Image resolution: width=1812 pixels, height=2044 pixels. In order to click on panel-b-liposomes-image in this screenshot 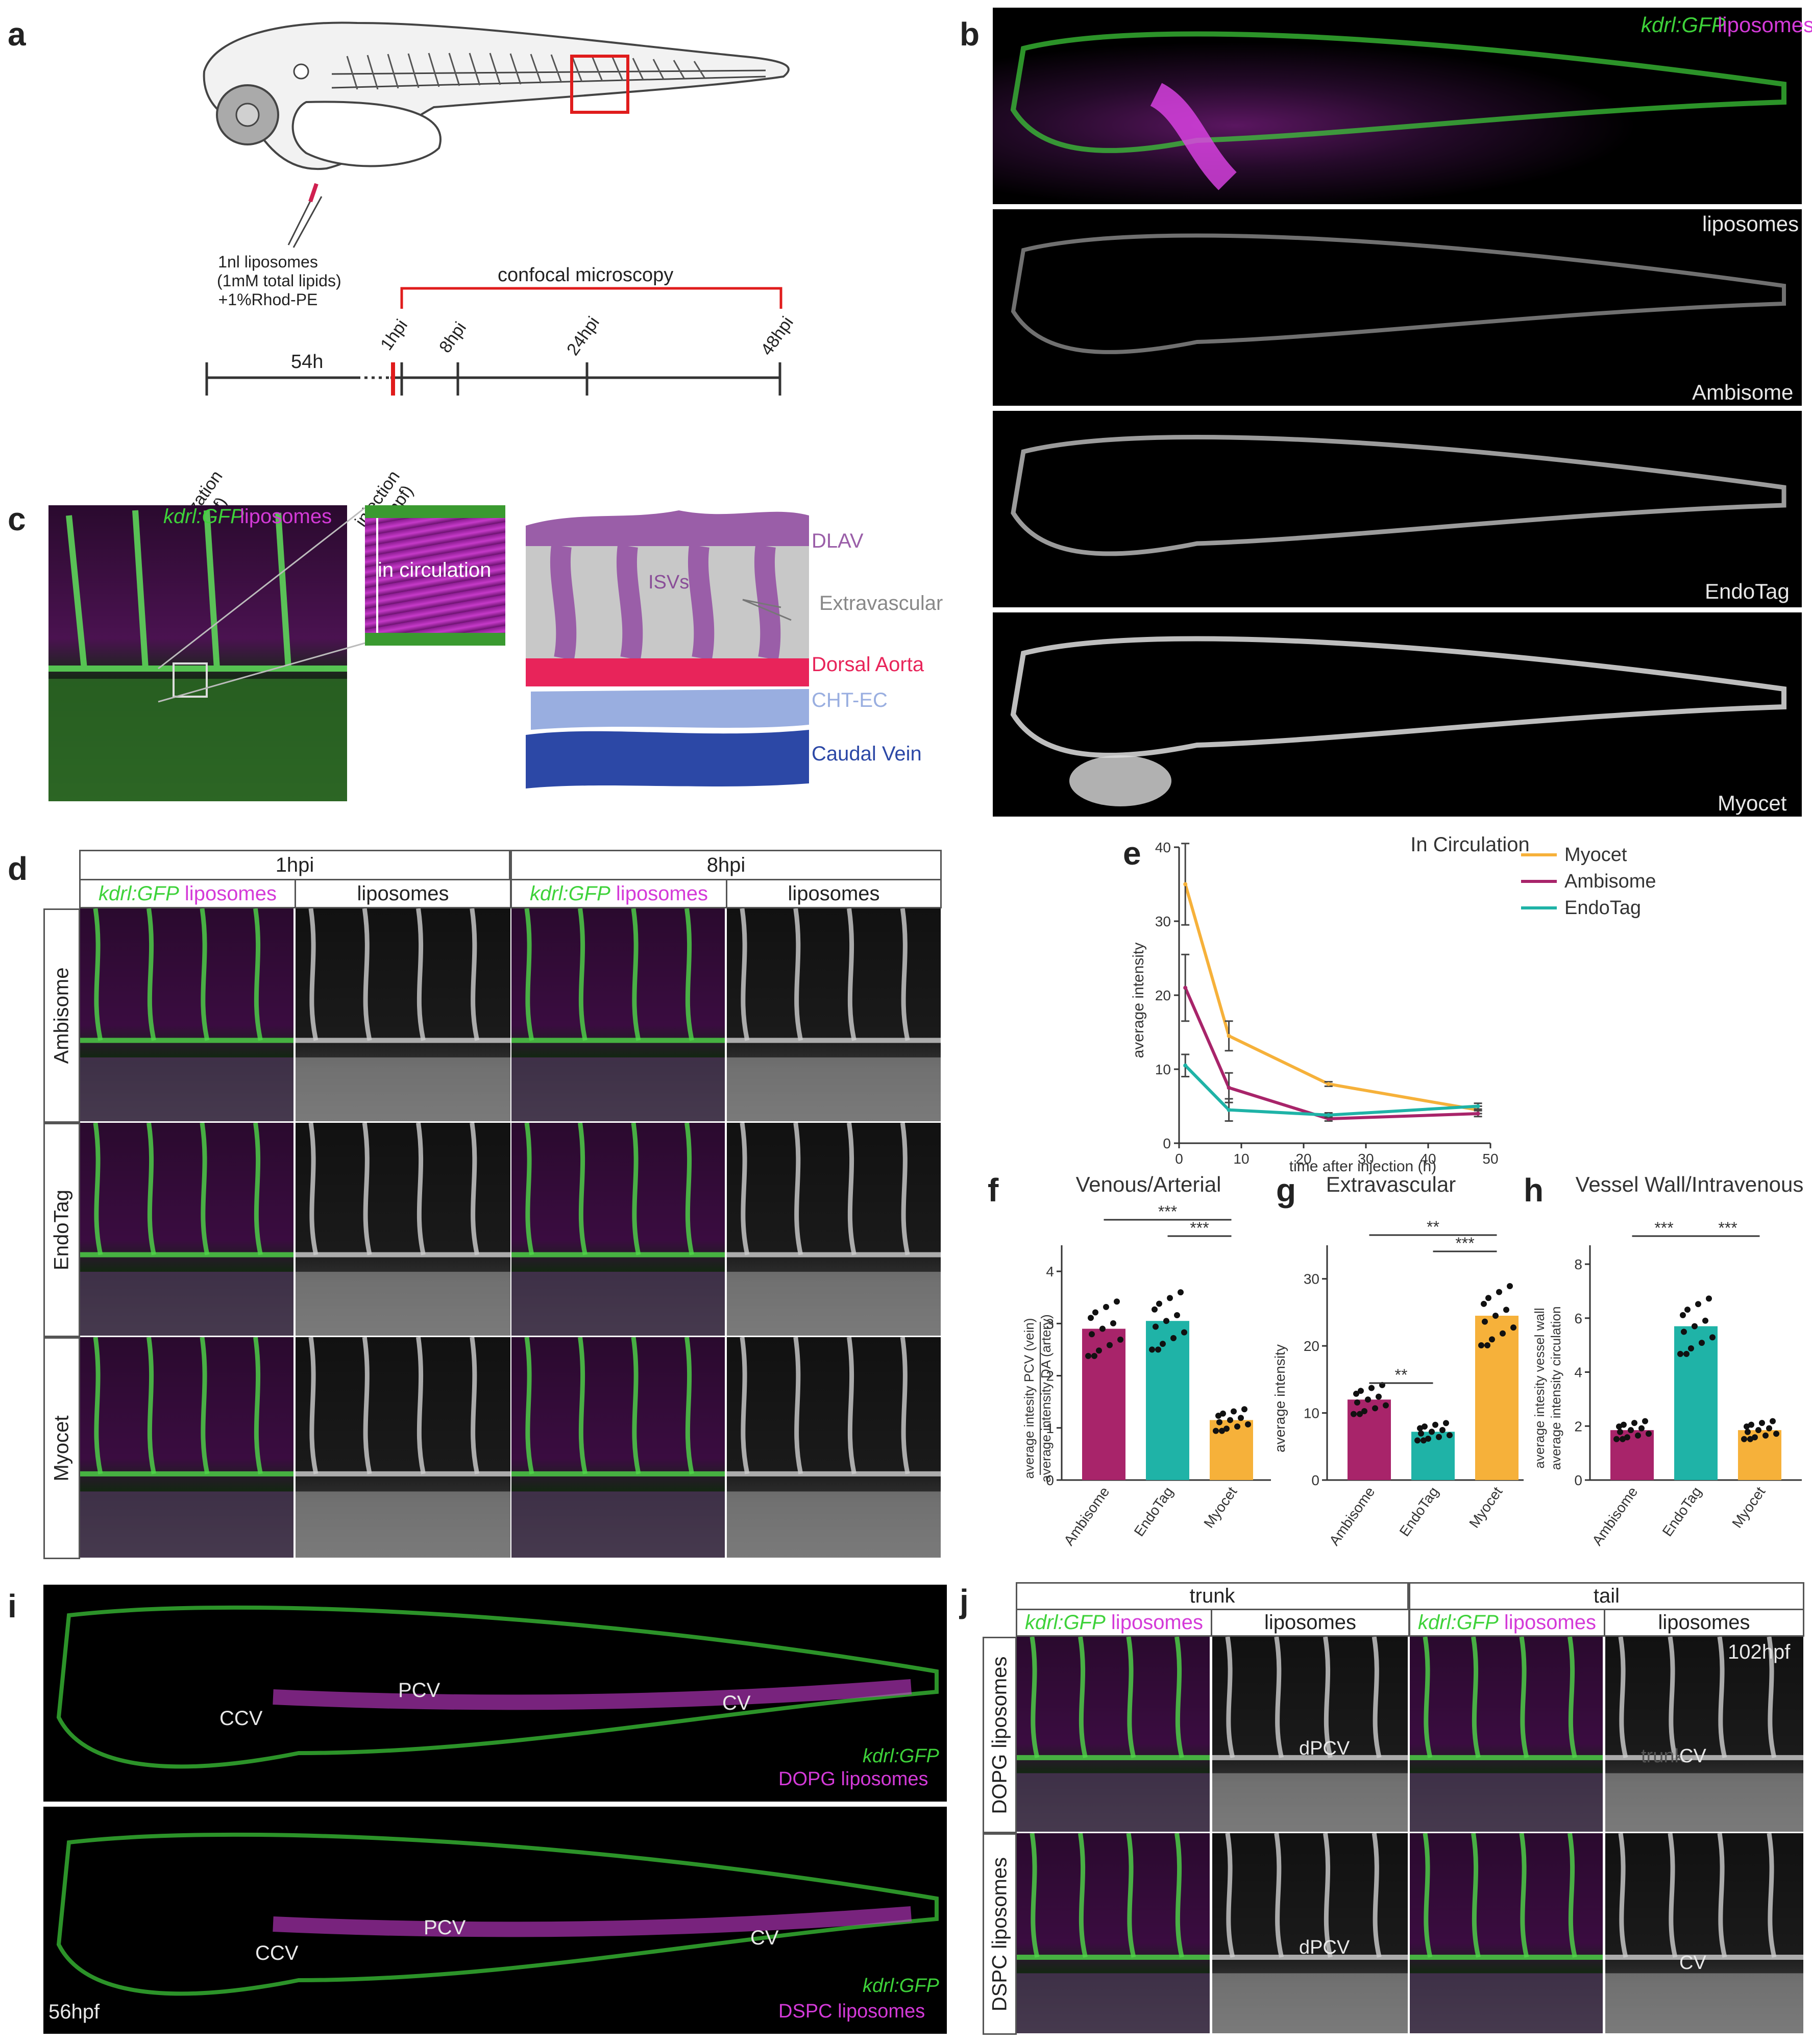, I will do `click(1397, 307)`.